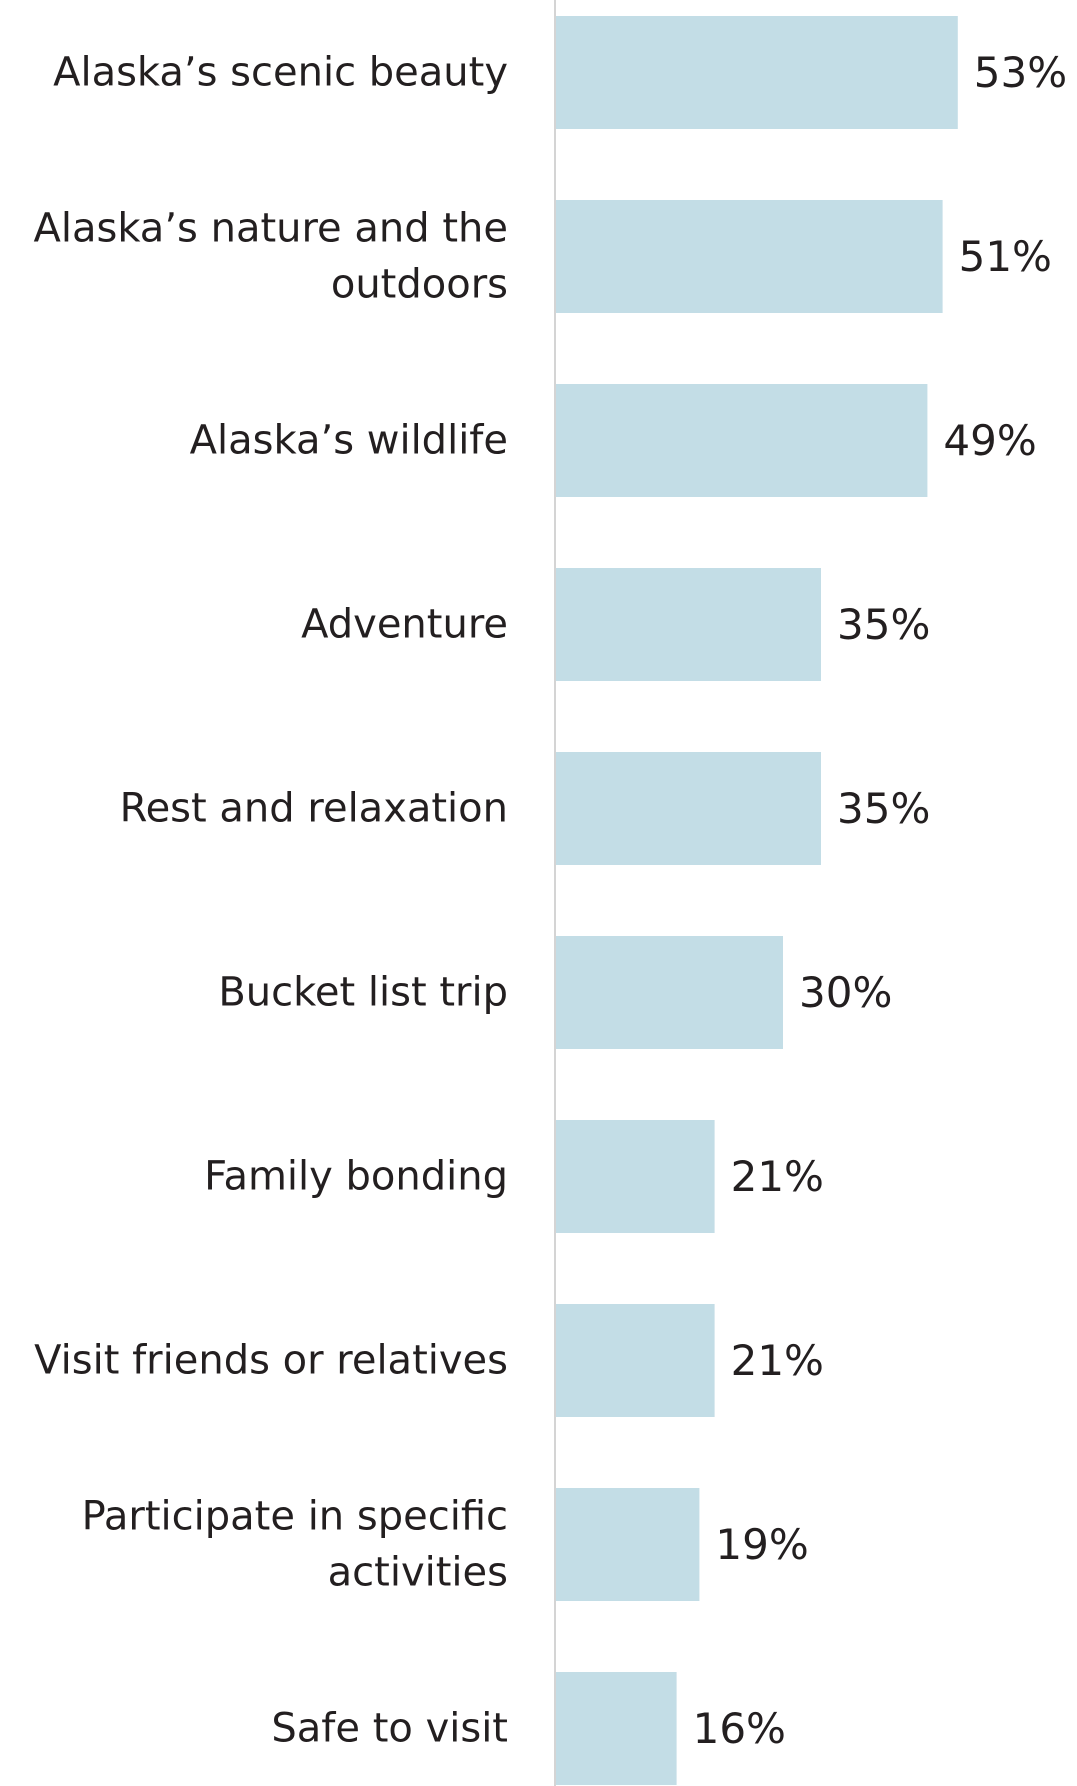 This screenshot has height=1786, width=1077. Describe the element at coordinates (404, 625) in the screenshot. I see `category-label: Adventure` at that location.